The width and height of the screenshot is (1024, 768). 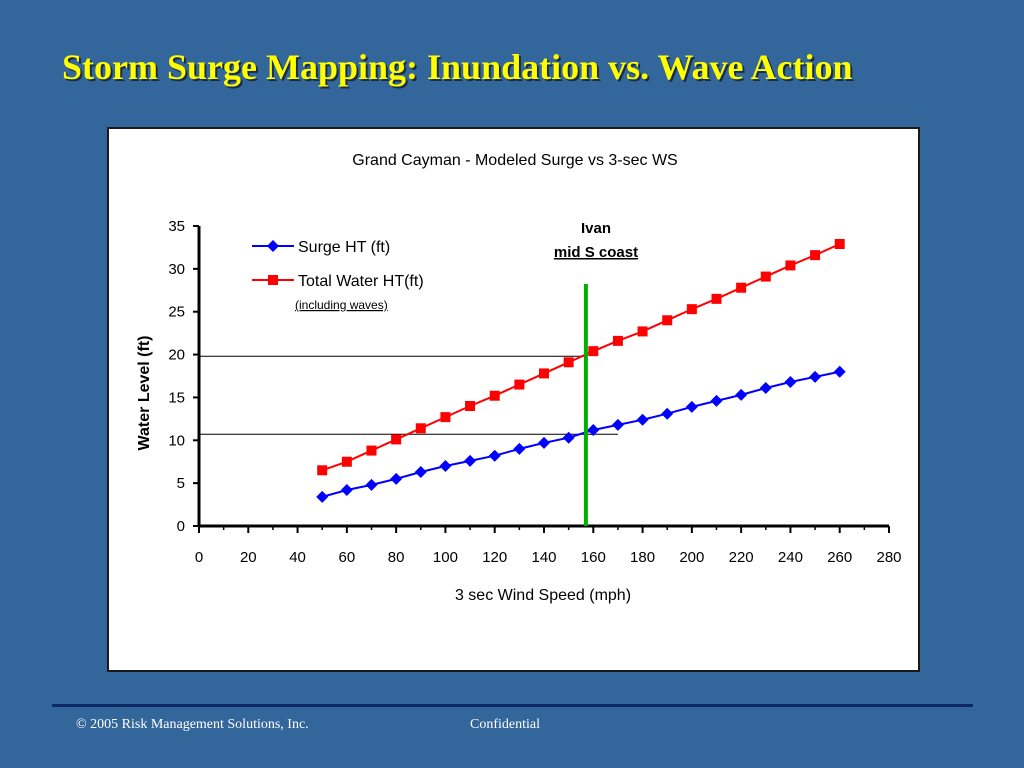 What do you see at coordinates (199, 557) in the screenshot?
I see `x-tick-label: 0` at bounding box center [199, 557].